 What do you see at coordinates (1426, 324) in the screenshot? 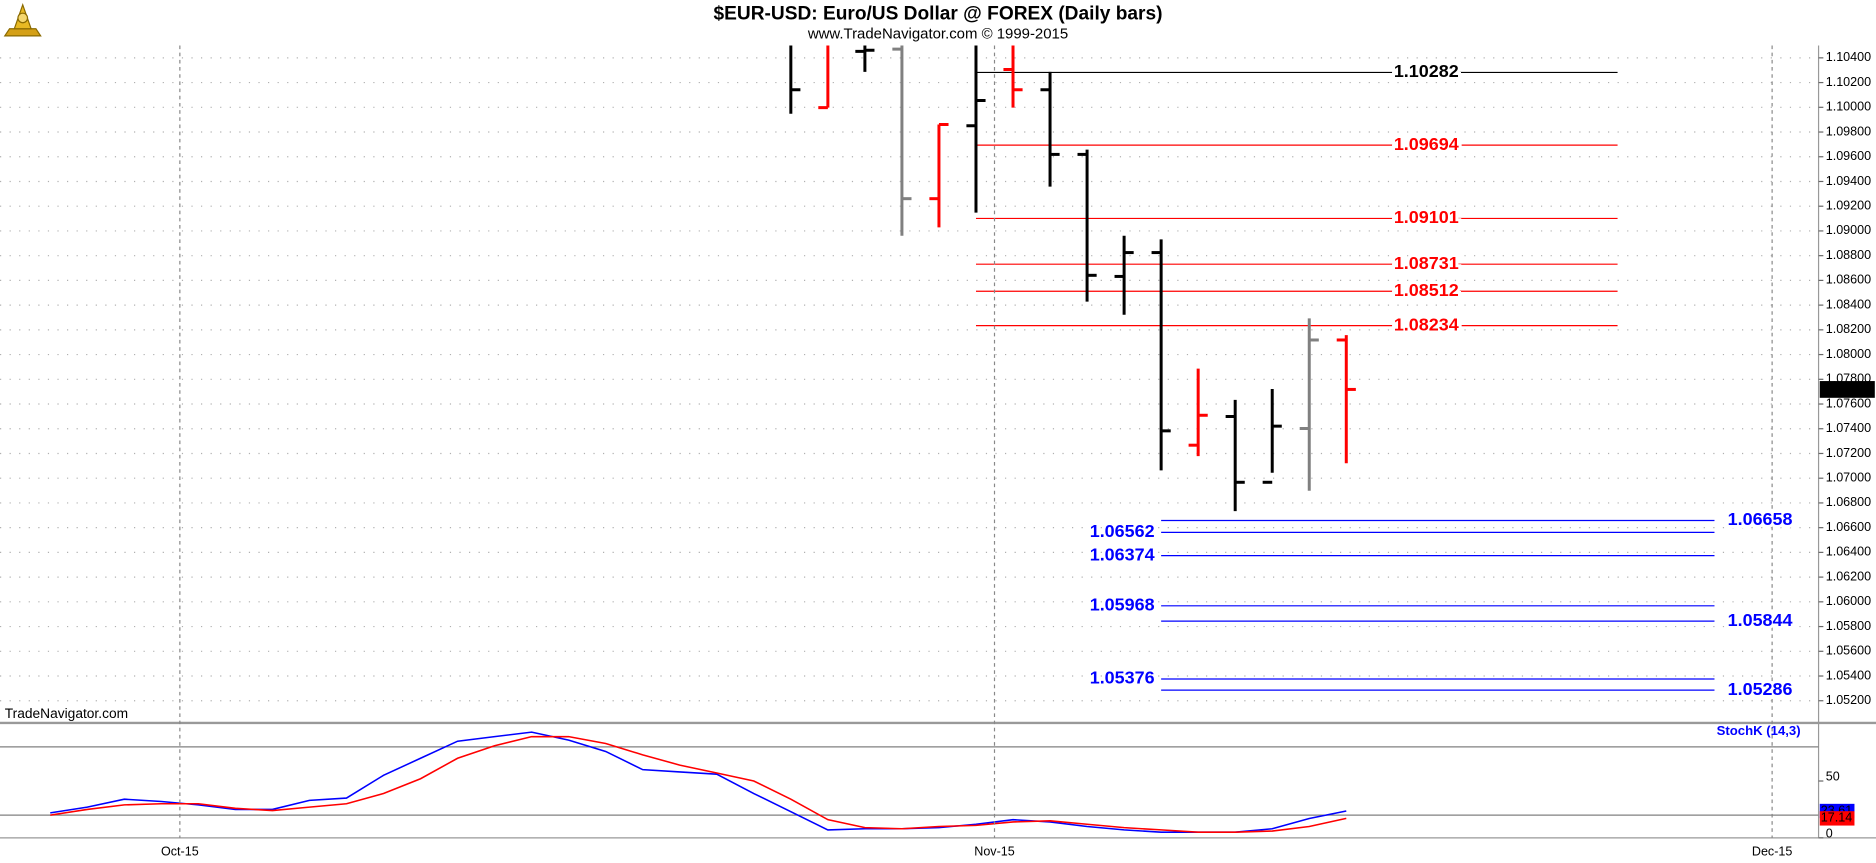
I see `resistance-label: 1.08234` at bounding box center [1426, 324].